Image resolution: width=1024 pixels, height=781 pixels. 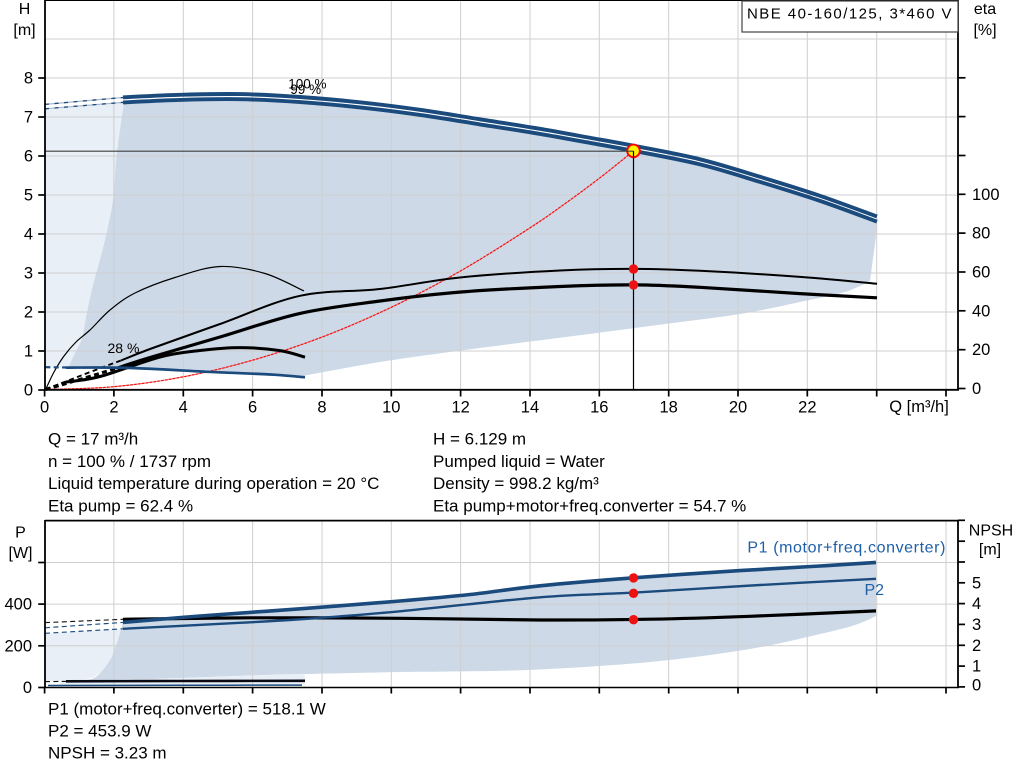 What do you see at coordinates (460, 407) in the screenshot?
I see `svg-text: 12` at bounding box center [460, 407].